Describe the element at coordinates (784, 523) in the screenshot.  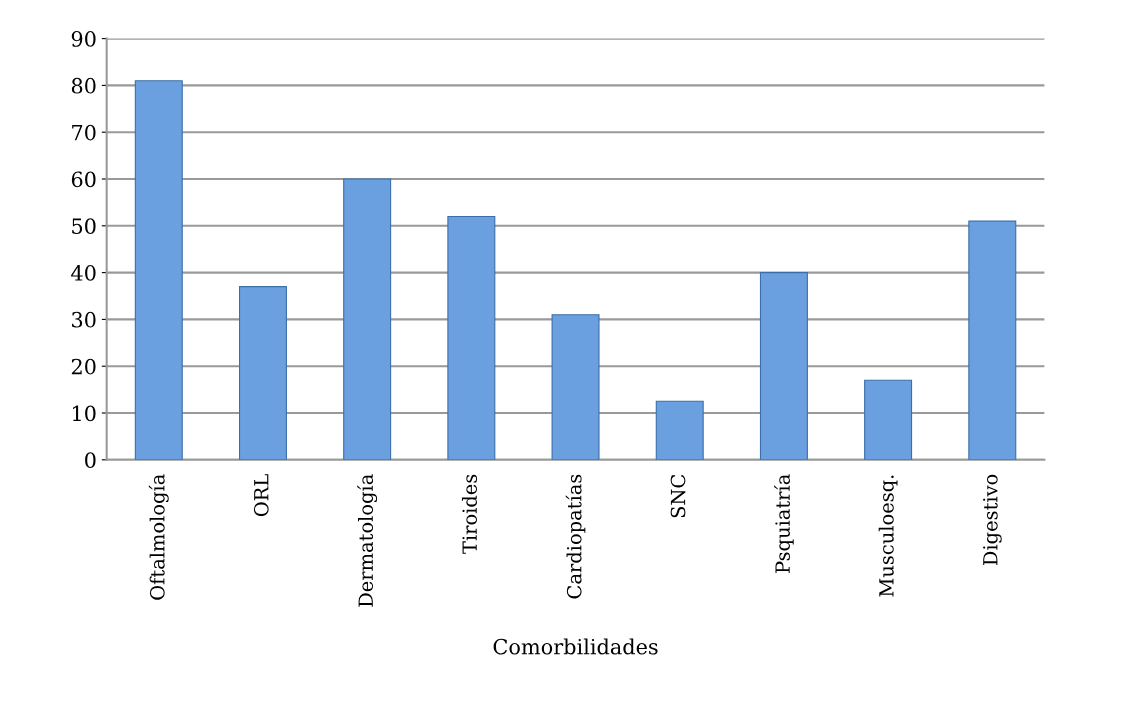
I see `x-tick-label: Psquiatría` at that location.